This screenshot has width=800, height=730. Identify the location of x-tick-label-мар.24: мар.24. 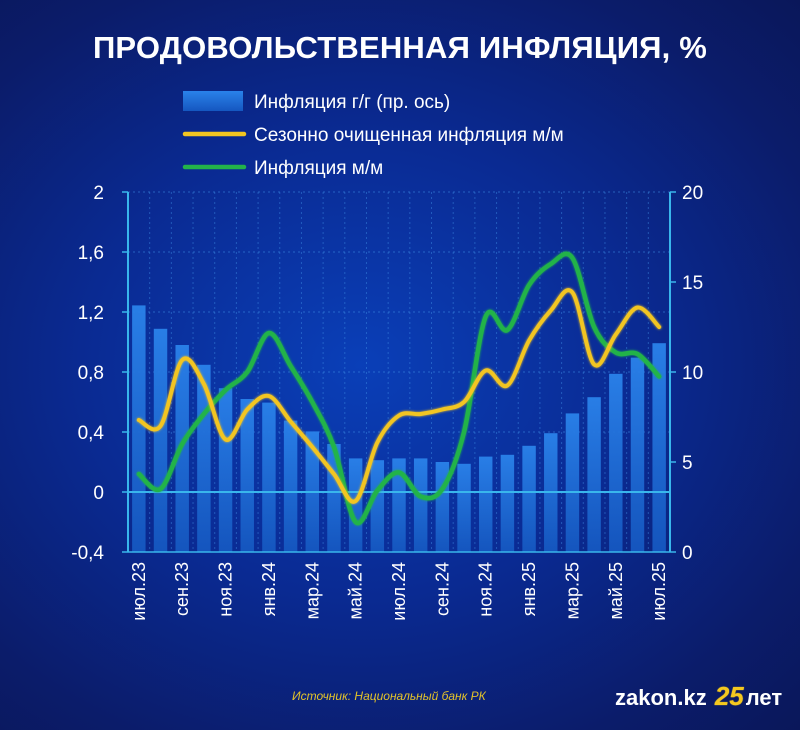
(312, 590).